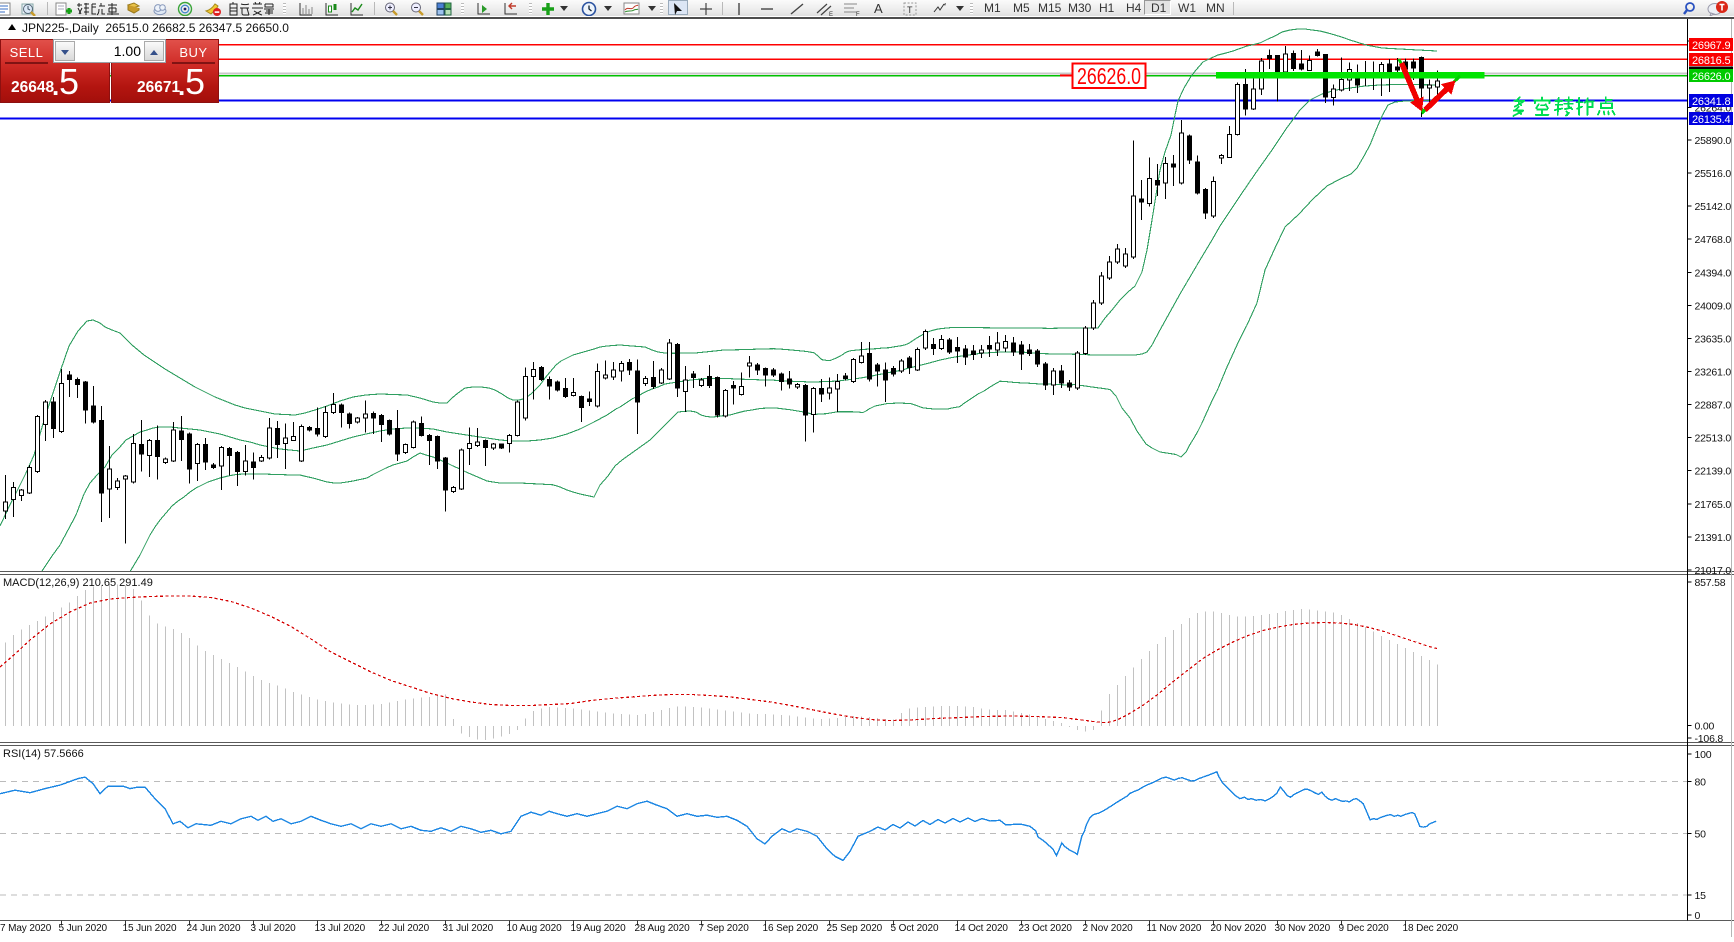  I want to click on svg-text: 26341.8, so click(1711, 102).